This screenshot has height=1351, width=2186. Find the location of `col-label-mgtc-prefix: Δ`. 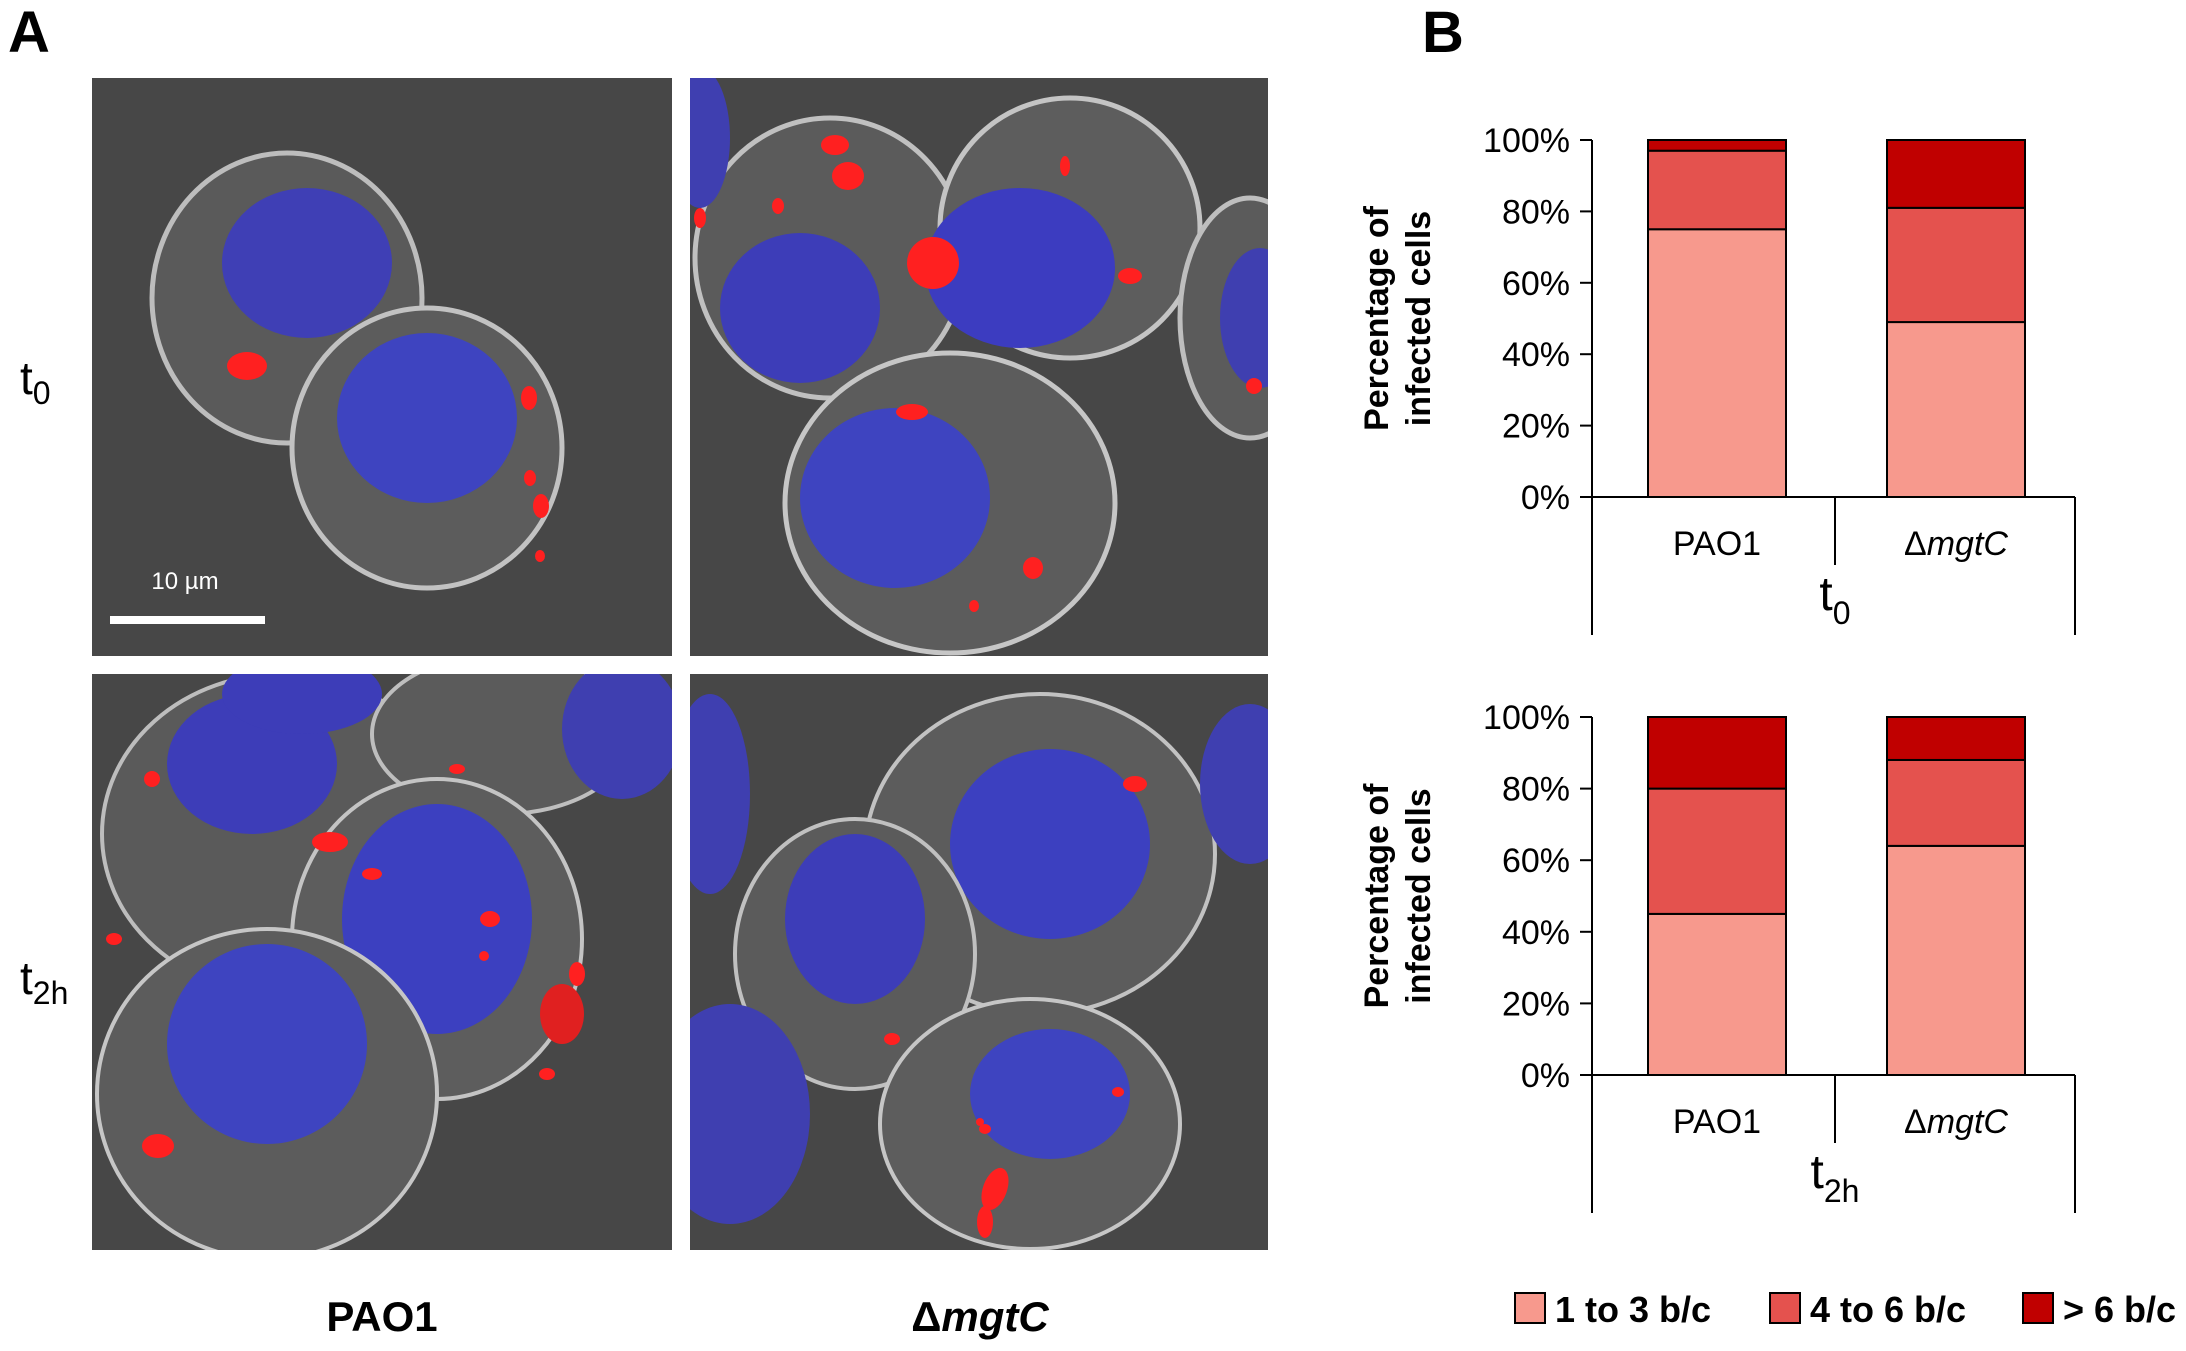

col-label-mgtc-prefix: Δ is located at coordinates (926, 1316).